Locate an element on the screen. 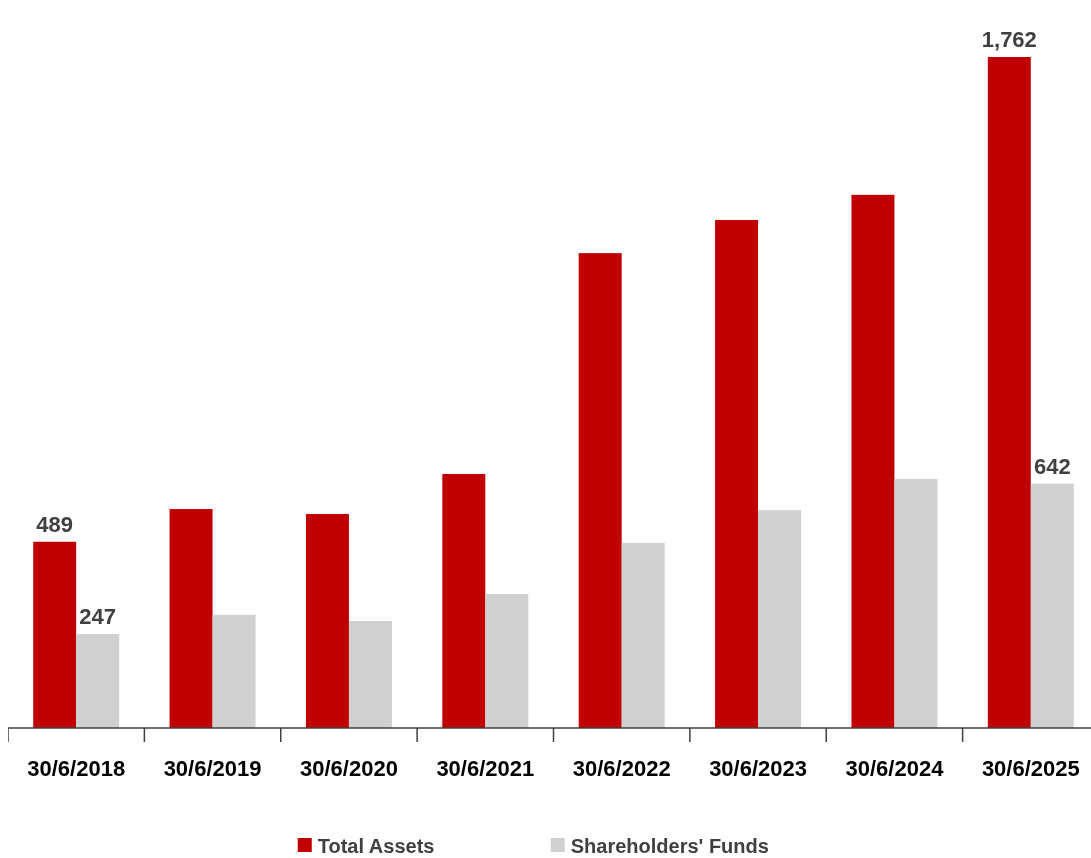 This screenshot has height=858, width=1091. data-label: 642 is located at coordinates (1052, 466).